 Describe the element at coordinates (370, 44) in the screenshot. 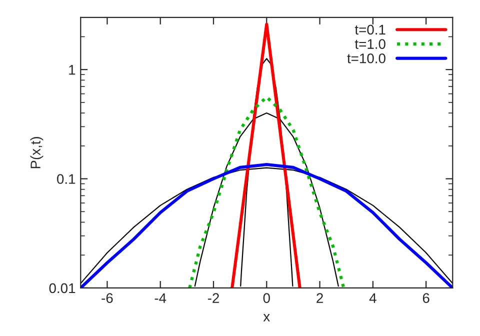

I see `legend-label: t=1.0` at that location.